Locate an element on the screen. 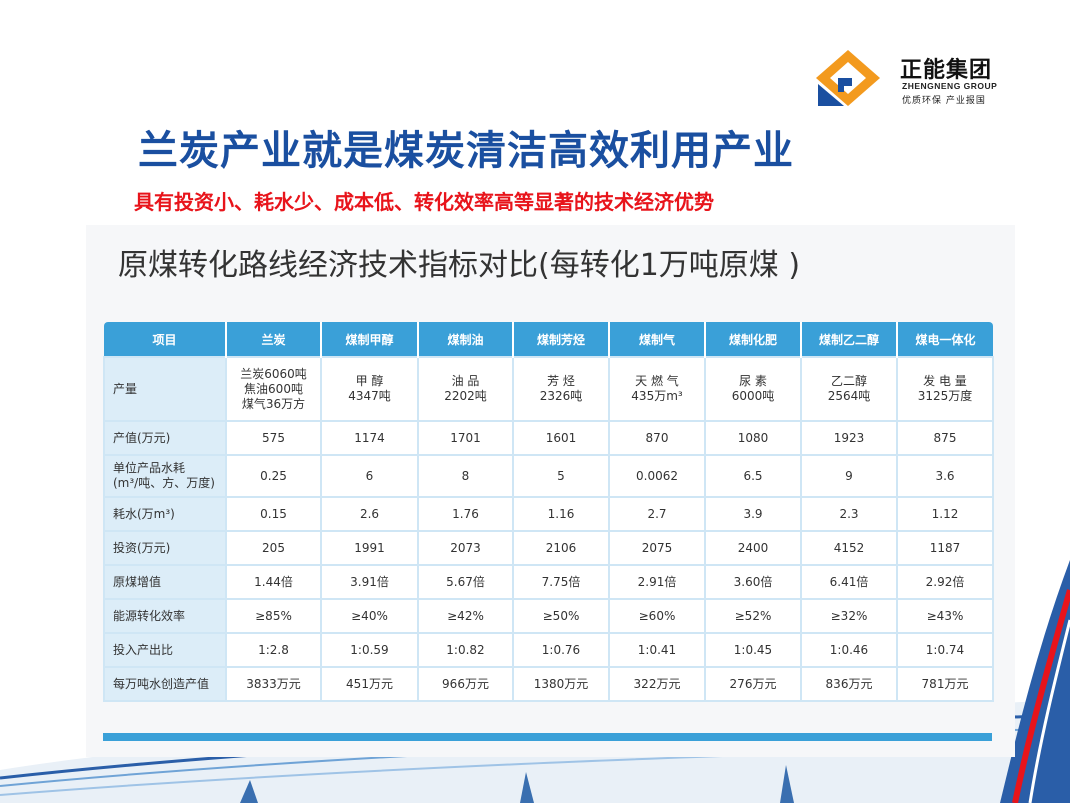 This screenshot has height=803, width=1070. table-cell: 3.6 is located at coordinates (945, 476).